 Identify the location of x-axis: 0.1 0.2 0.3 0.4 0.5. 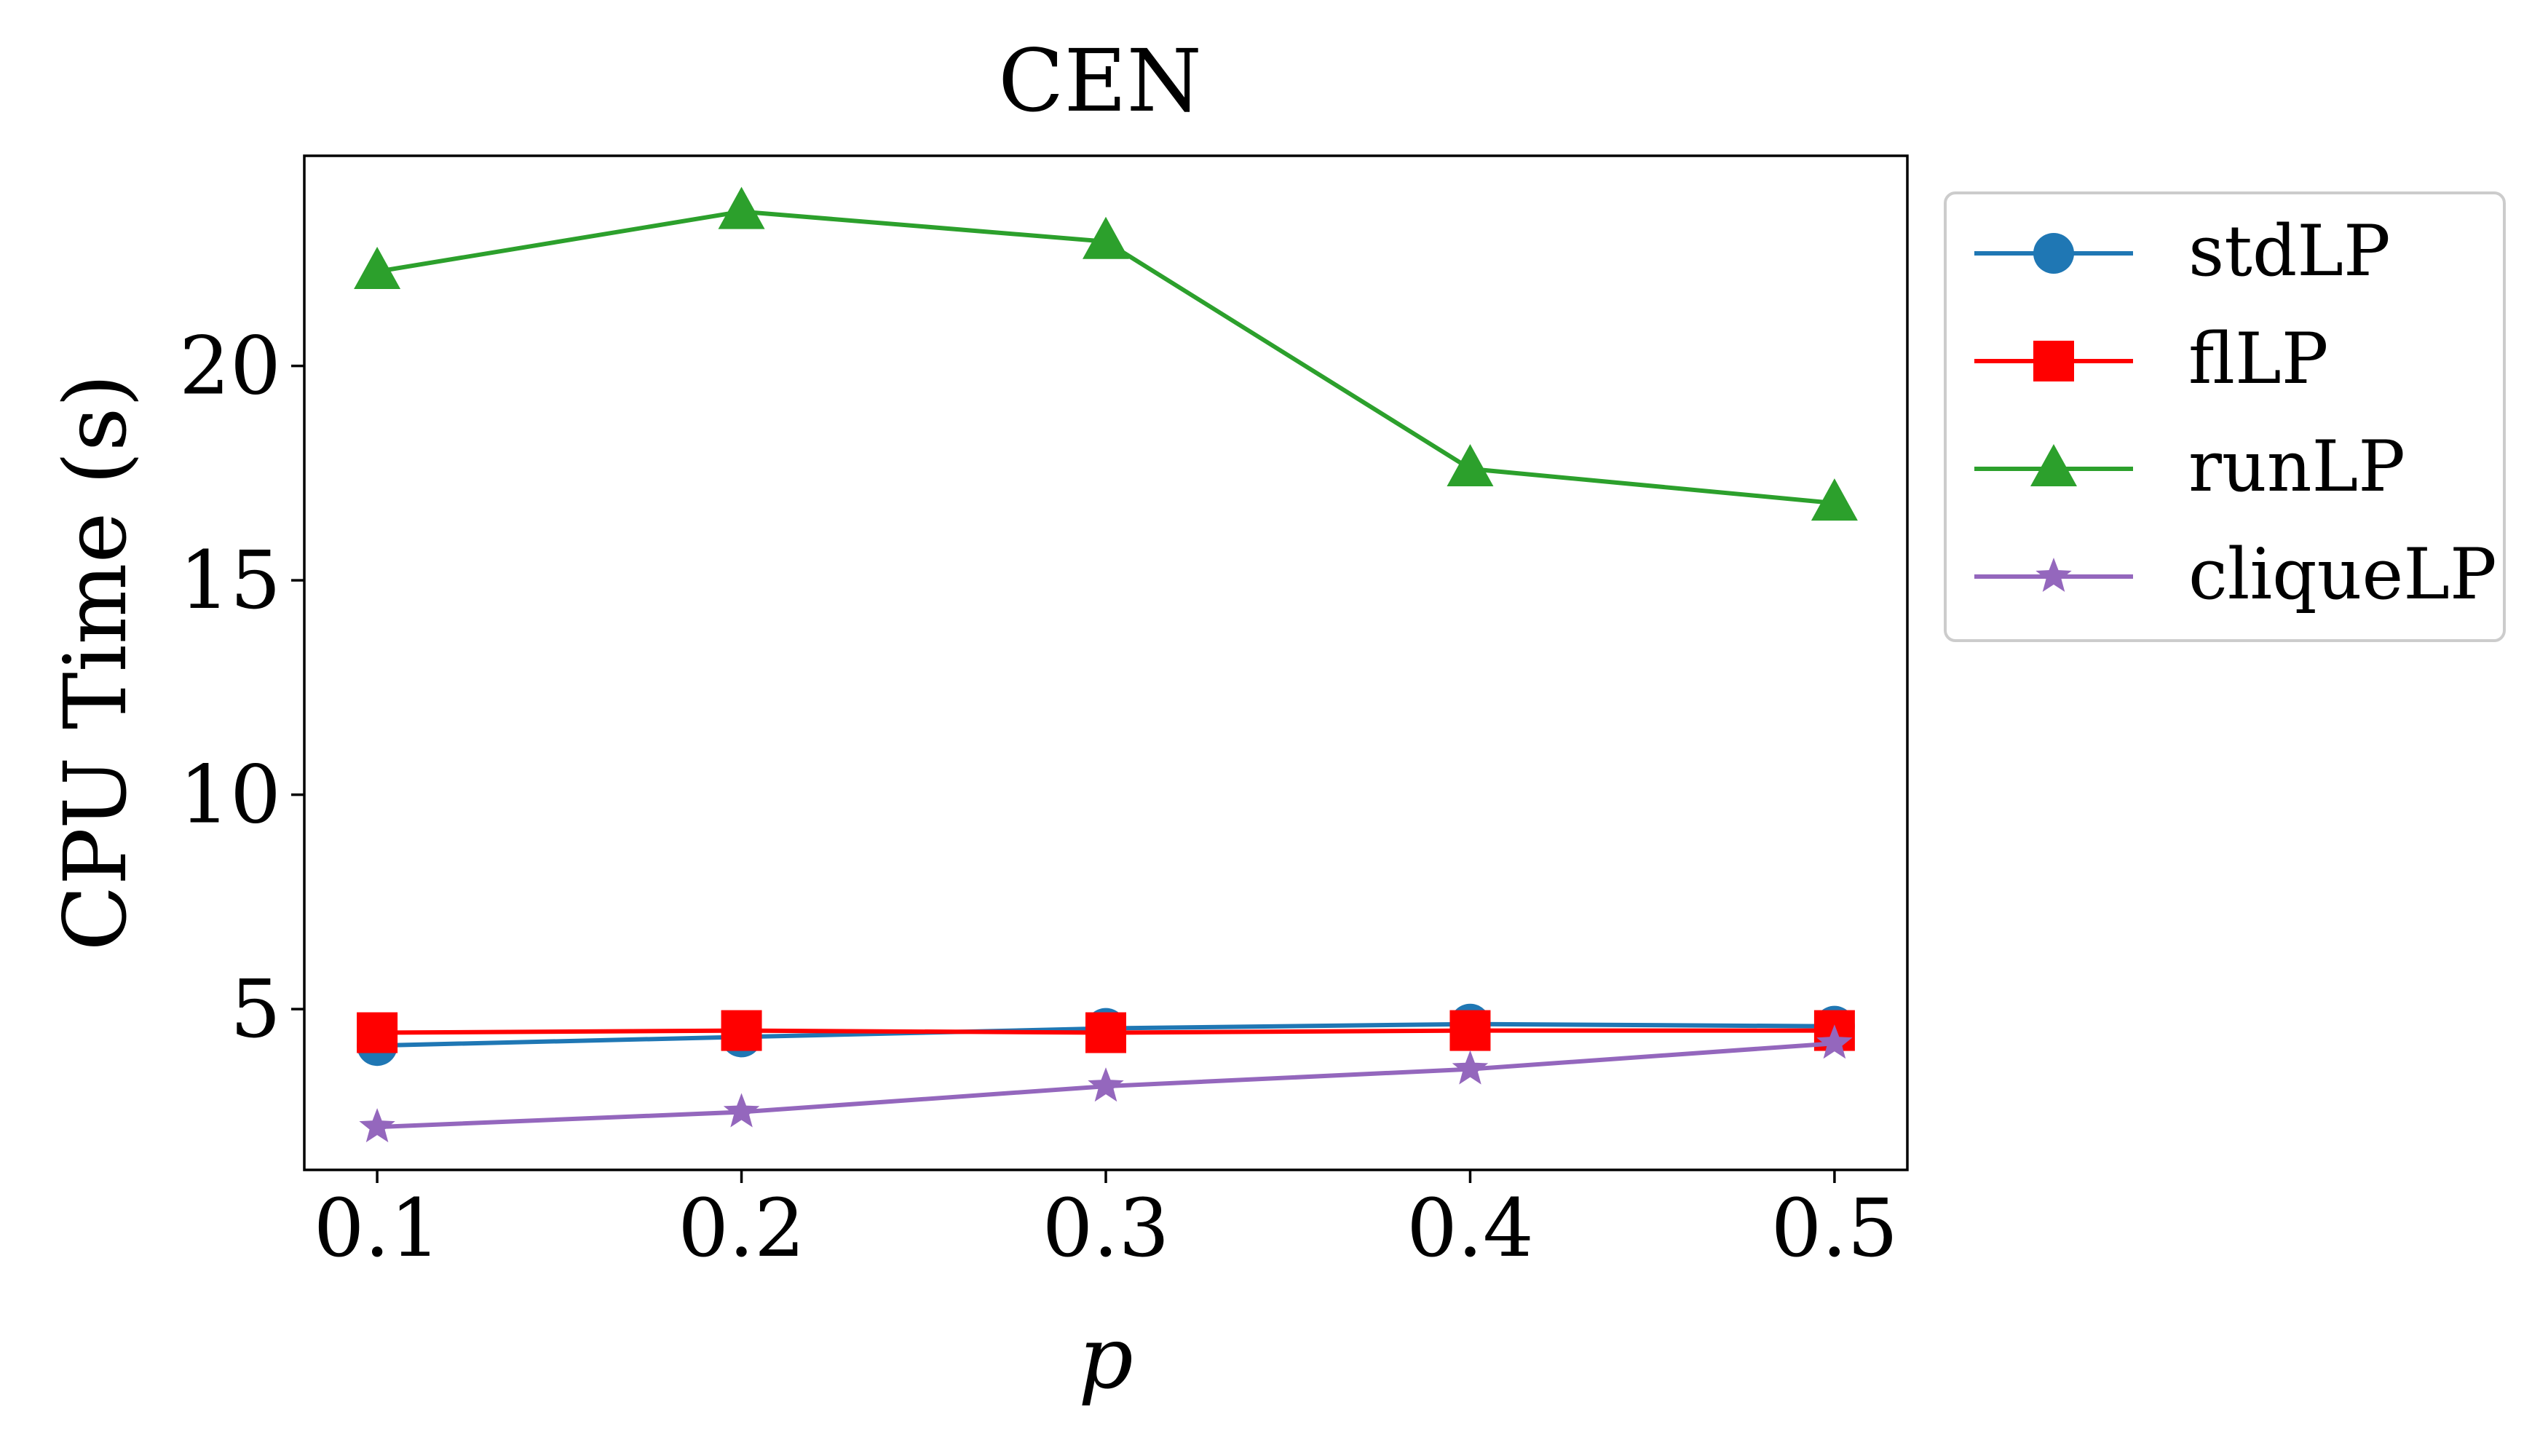
(1106, 1222).